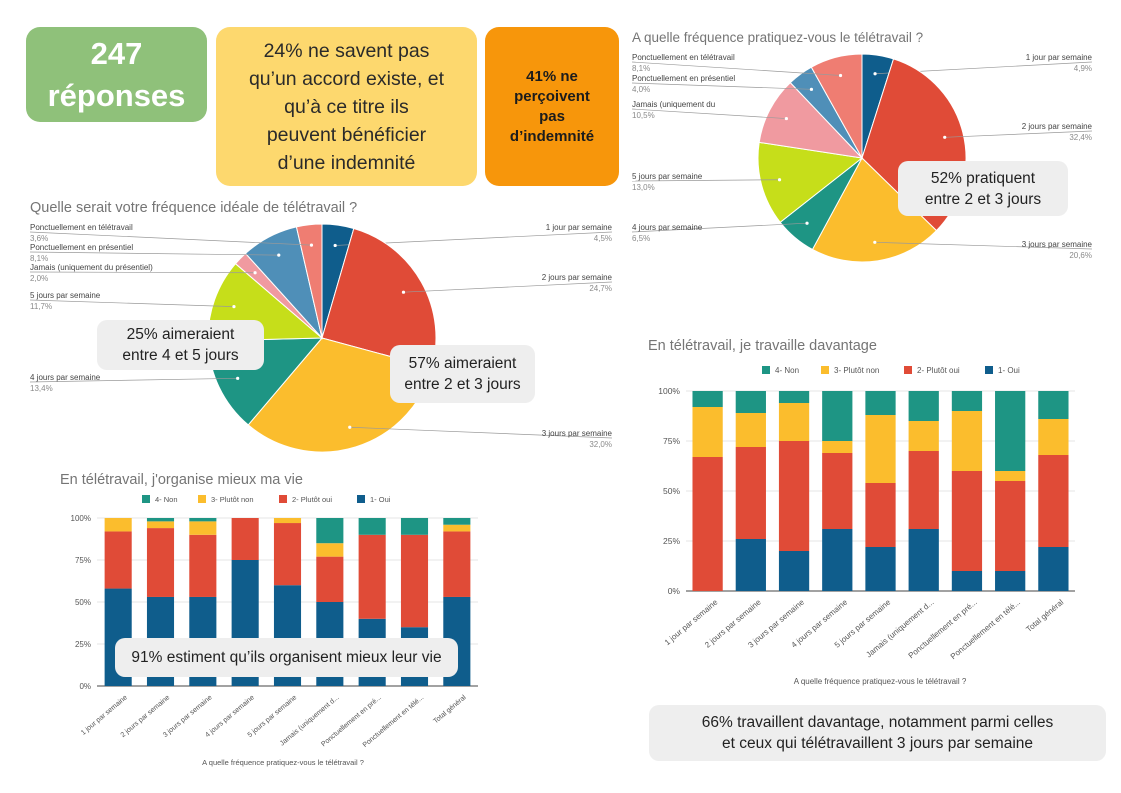 This screenshot has width=1121, height=793. What do you see at coordinates (181, 480) in the screenshot?
I see `organise-chart-title: En télétravail, j'organise mieux ma vie` at bounding box center [181, 480].